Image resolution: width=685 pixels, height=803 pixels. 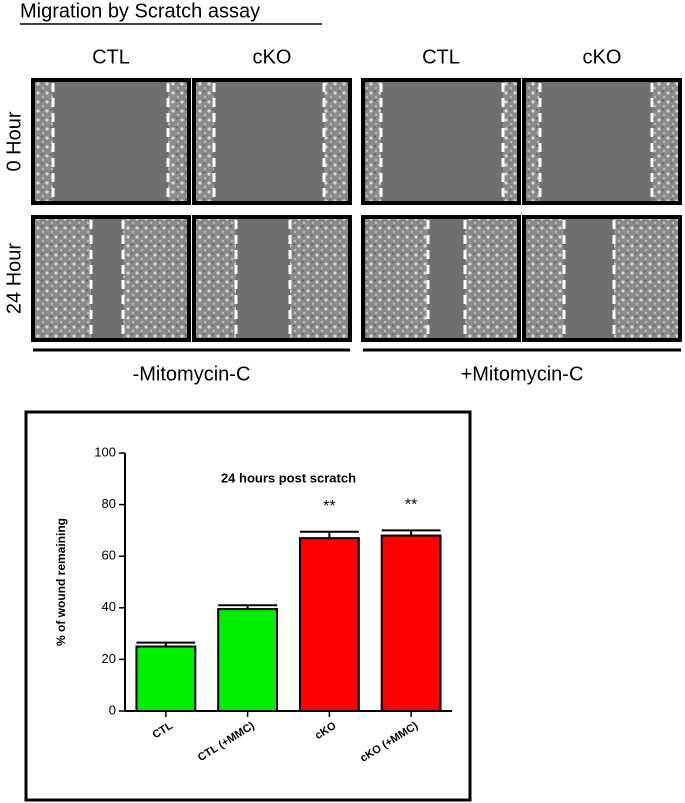 I want to click on row-label: 0 Hour, so click(x=14, y=141).